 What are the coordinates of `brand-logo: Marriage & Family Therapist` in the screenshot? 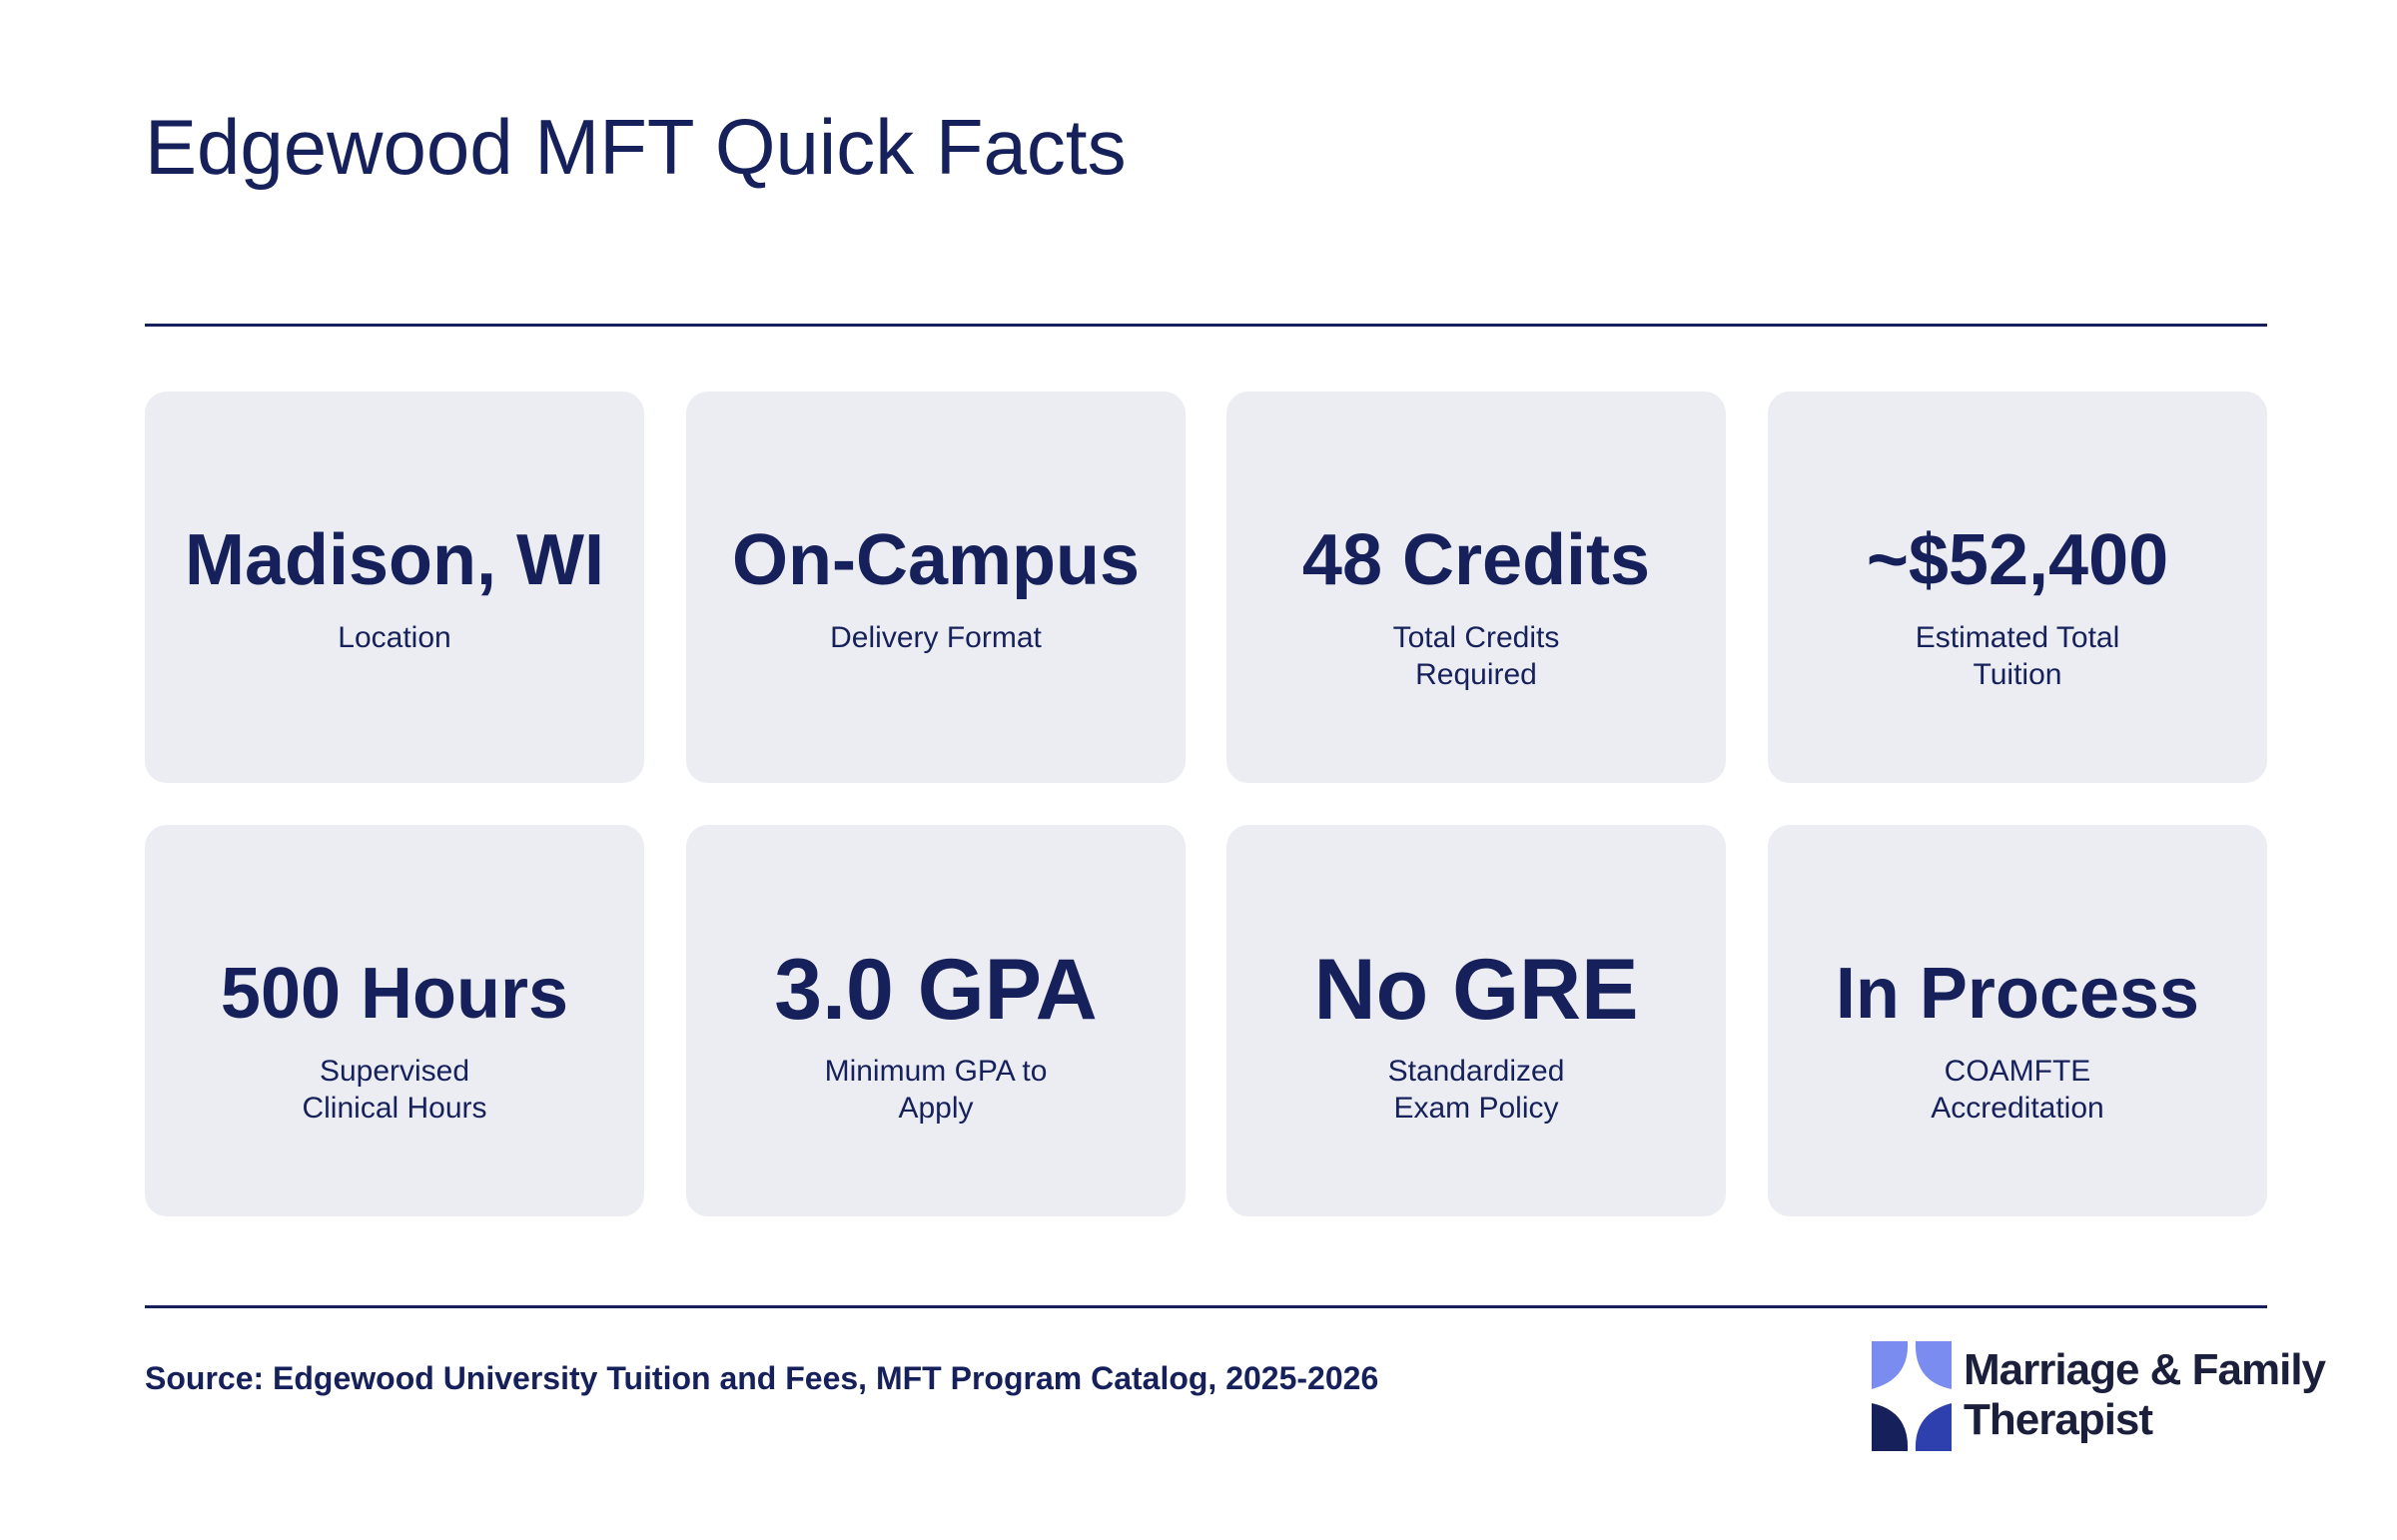 It's located at (2099, 1397).